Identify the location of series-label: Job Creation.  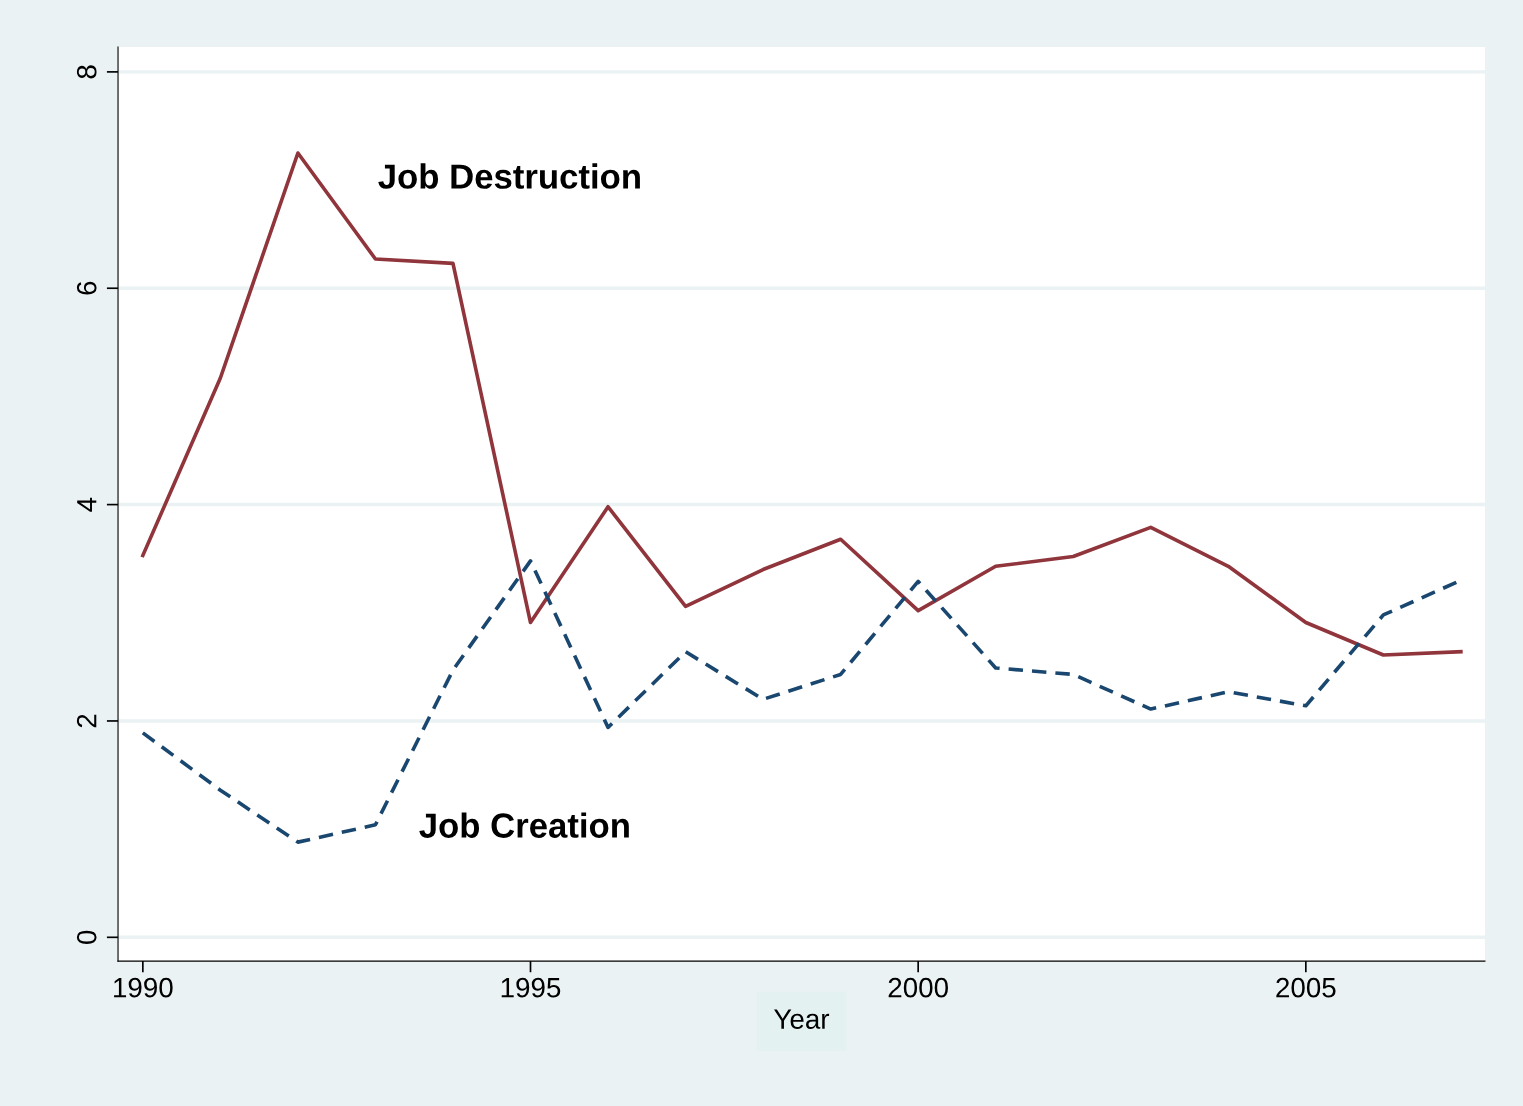
(524, 825).